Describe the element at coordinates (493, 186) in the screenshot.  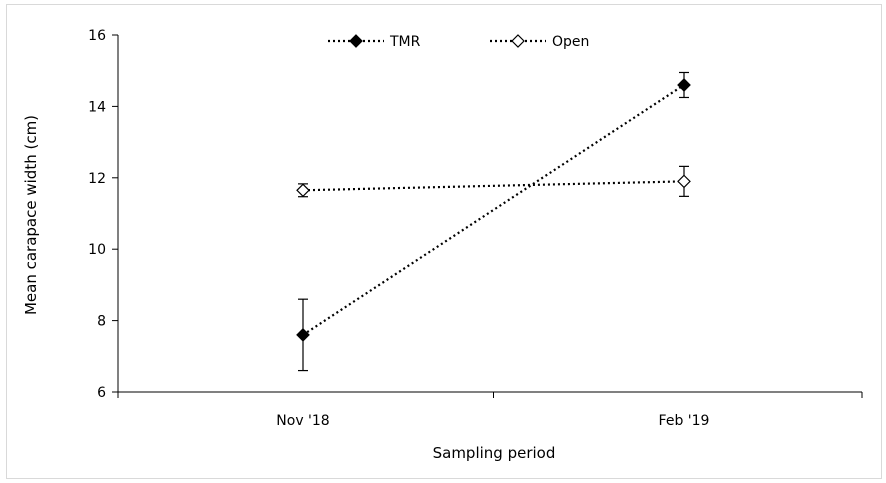
I see `series-line` at that location.